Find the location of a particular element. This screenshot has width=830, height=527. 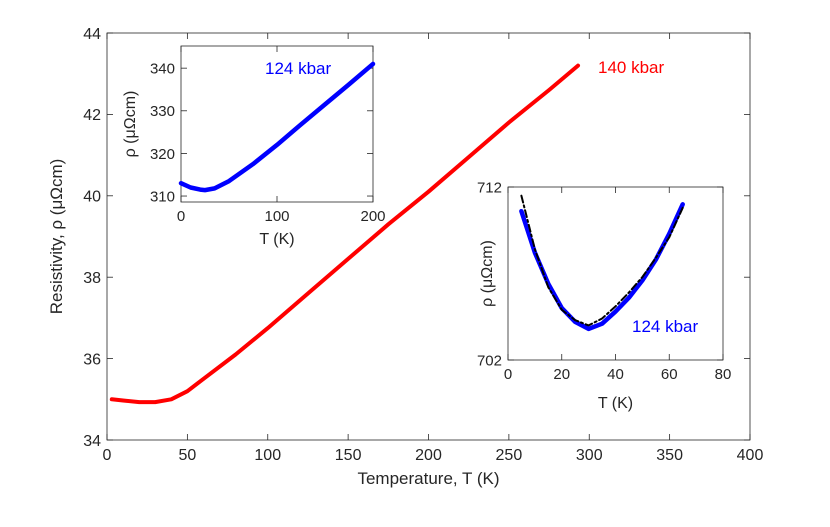

main-annotation-label: 140 kbar is located at coordinates (631, 67).